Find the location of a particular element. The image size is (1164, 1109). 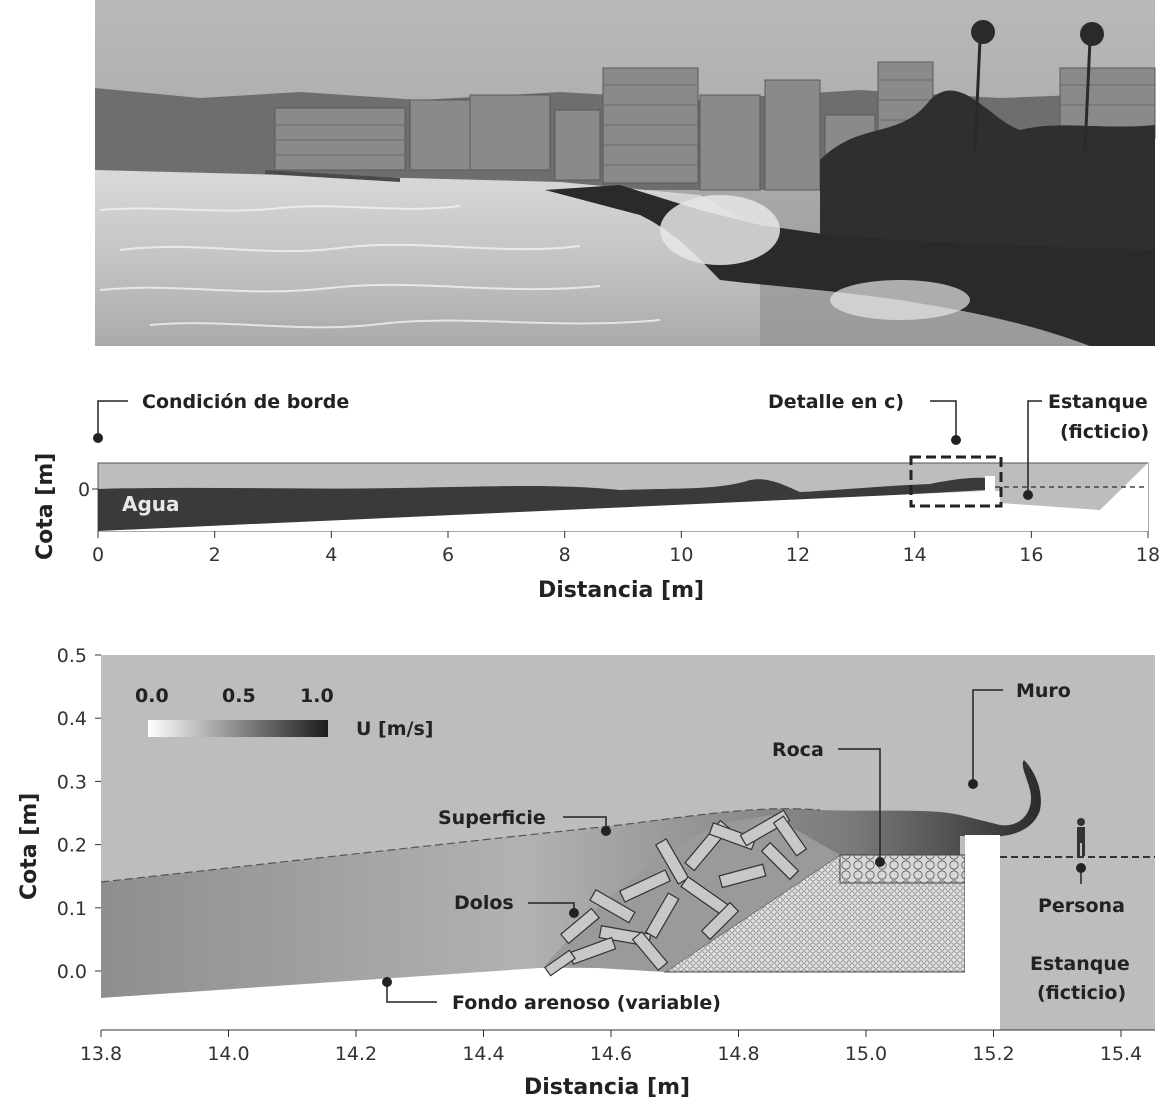

colorbar: 0.0 0.5 1.0 U [m/s] is located at coordinates (284, 712).